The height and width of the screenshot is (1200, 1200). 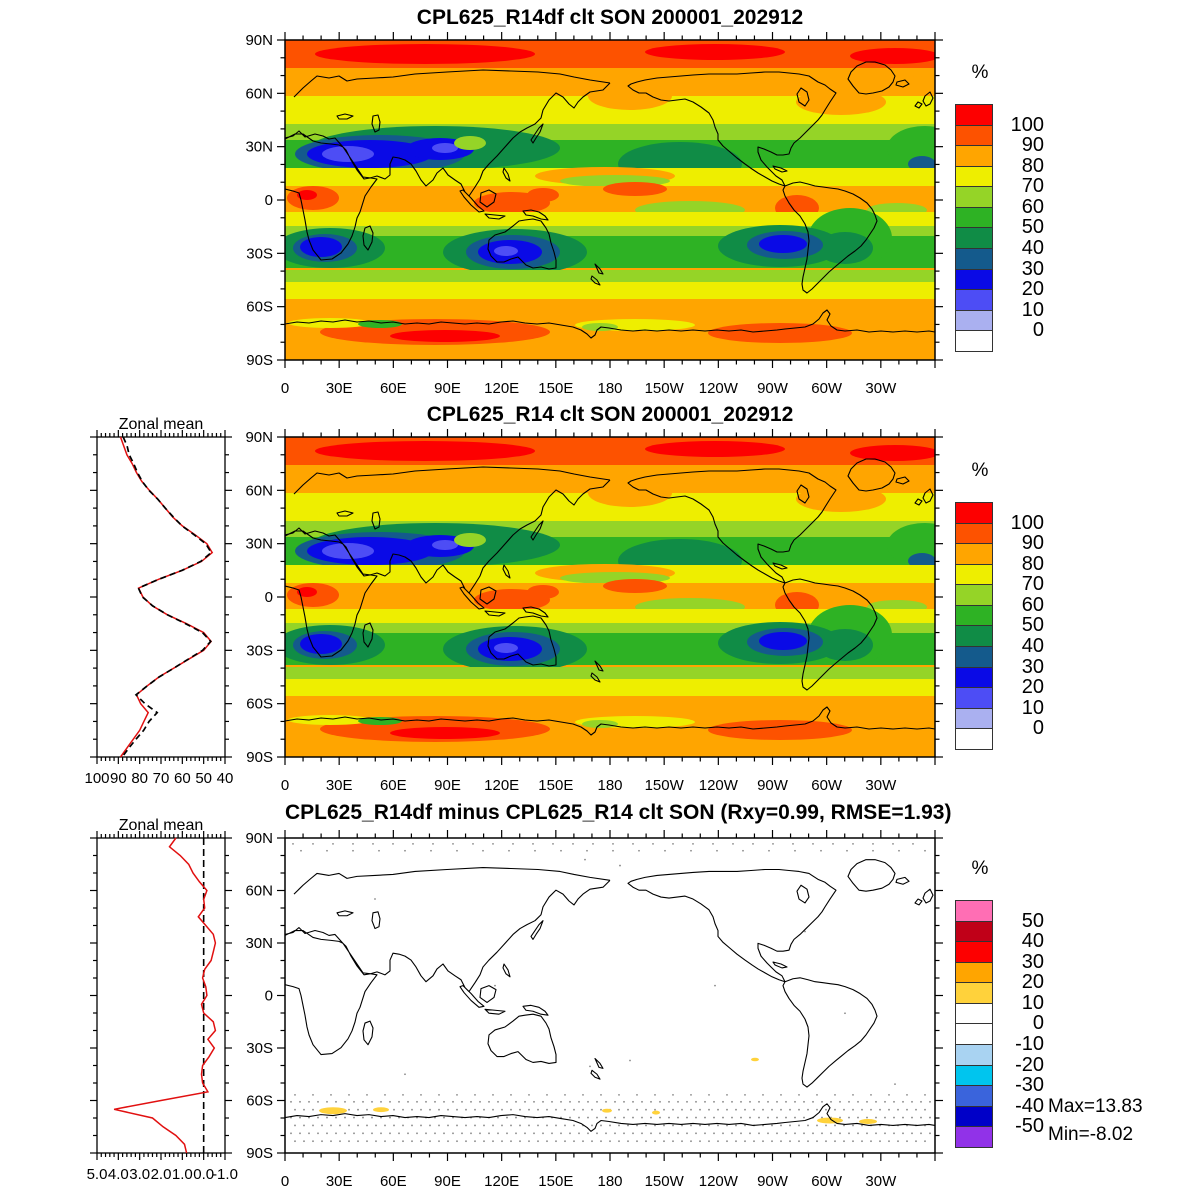 I want to click on colorbar-tick-label: -20, so click(x=1029, y=1064).